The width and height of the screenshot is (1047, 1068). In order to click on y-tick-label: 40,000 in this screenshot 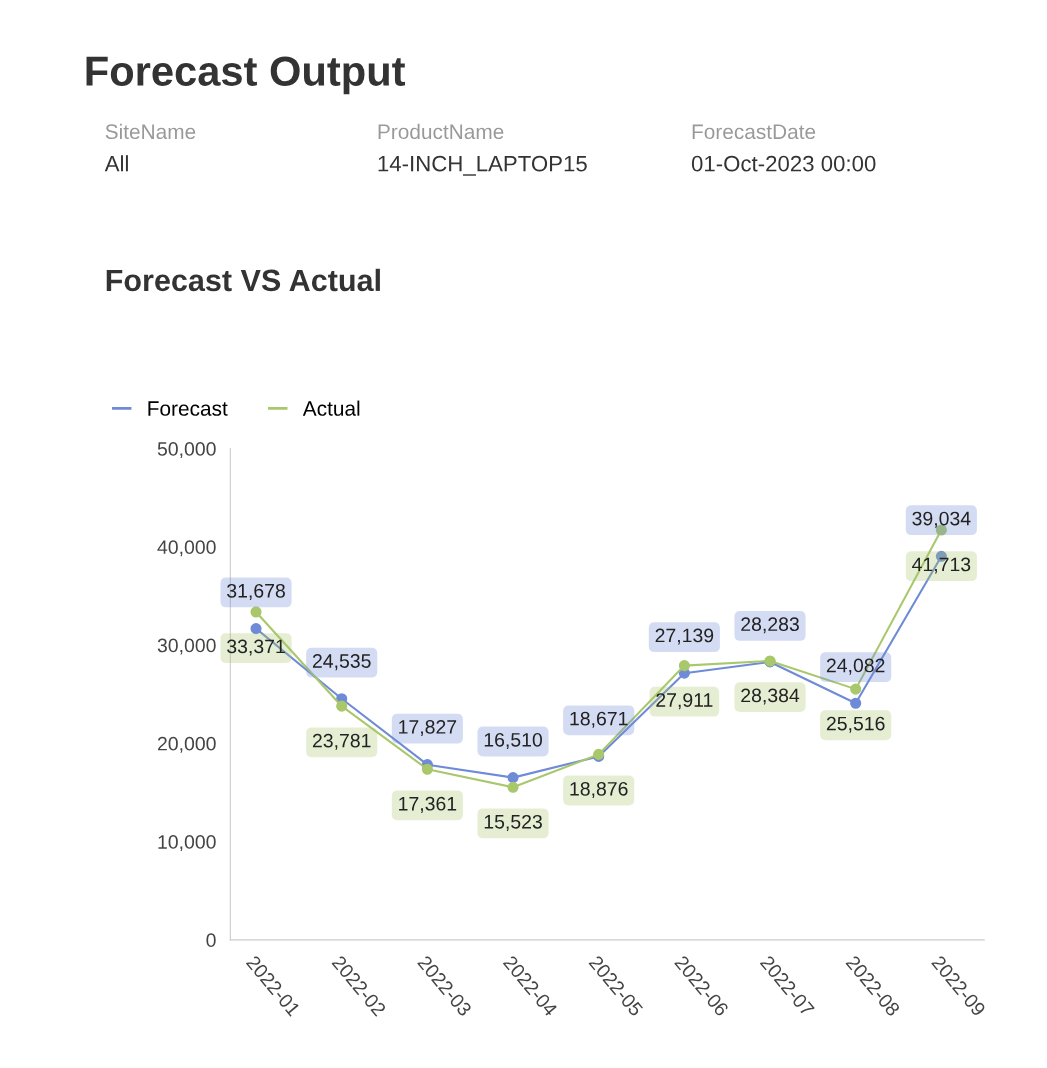, I will do `click(186, 548)`.